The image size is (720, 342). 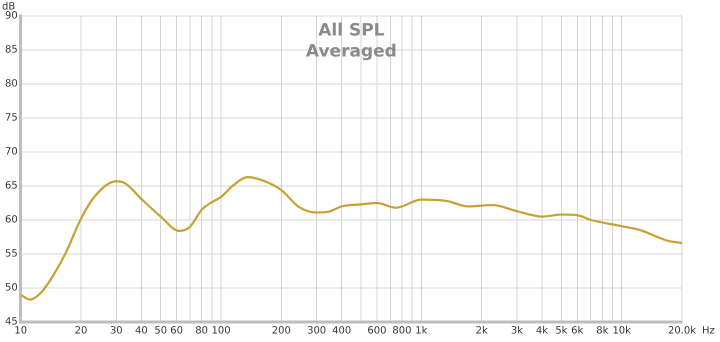 What do you see at coordinates (161, 331) in the screenshot?
I see `x-tick-label: 50` at bounding box center [161, 331].